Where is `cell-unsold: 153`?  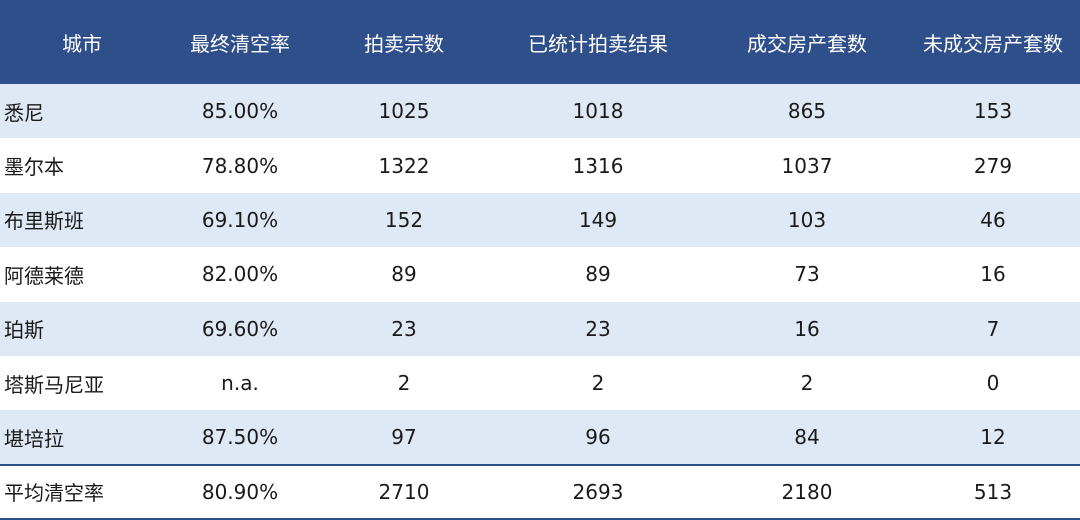
cell-unsold: 153 is located at coordinates (993, 111).